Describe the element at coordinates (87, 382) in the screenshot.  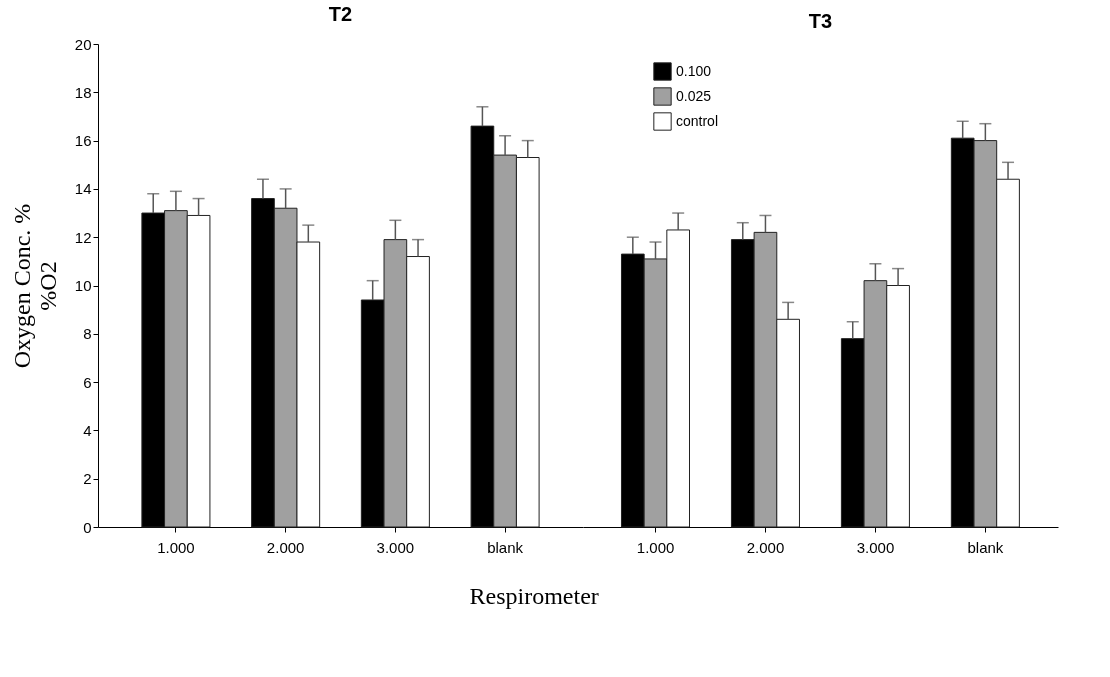
I see `y-tick-label: 6` at that location.